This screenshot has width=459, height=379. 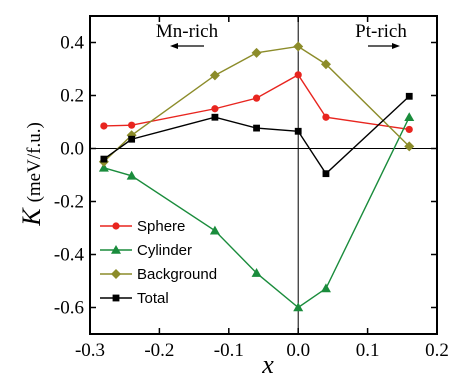 What do you see at coordinates (161, 226) in the screenshot?
I see `legend-label-sphere: Sphere` at bounding box center [161, 226].